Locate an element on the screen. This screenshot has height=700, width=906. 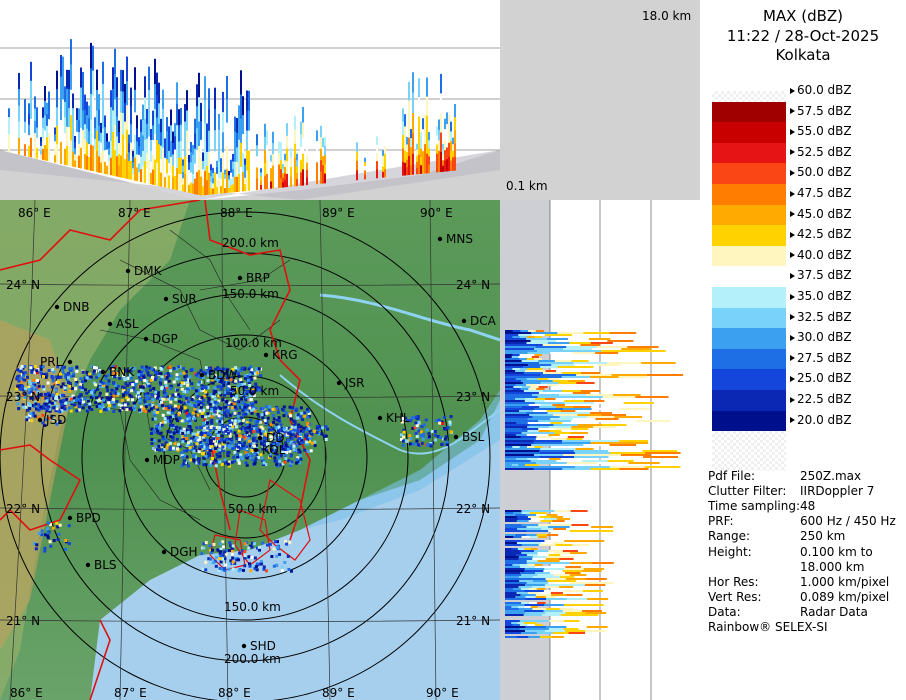
scale-label-text: 22.5 dBZ is located at coordinates (824, 399).